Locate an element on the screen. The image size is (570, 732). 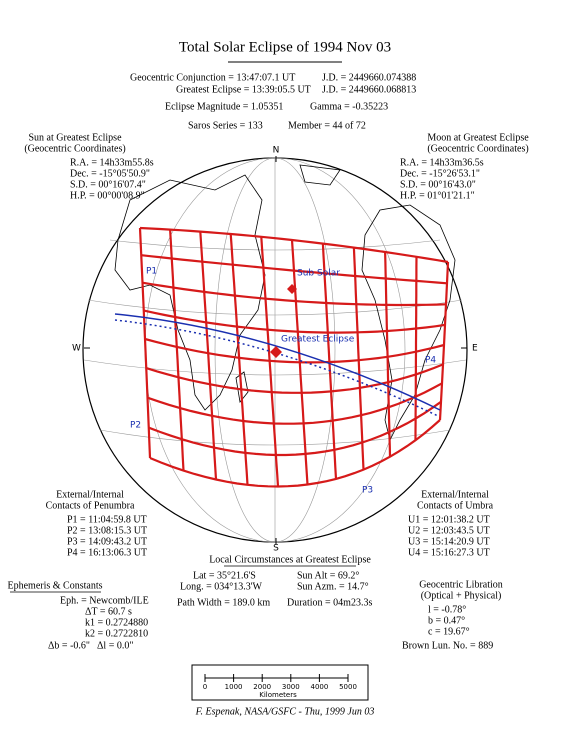
info-text: b = 0.47° is located at coordinates (446, 620).